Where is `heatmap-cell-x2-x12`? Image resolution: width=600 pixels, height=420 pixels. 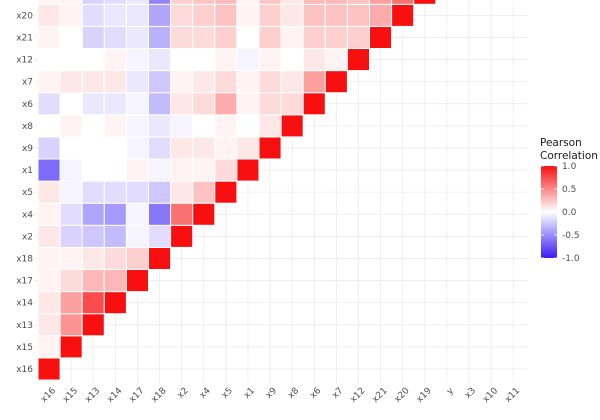
heatmap-cell-x2-x12 is located at coordinates (182, 60).